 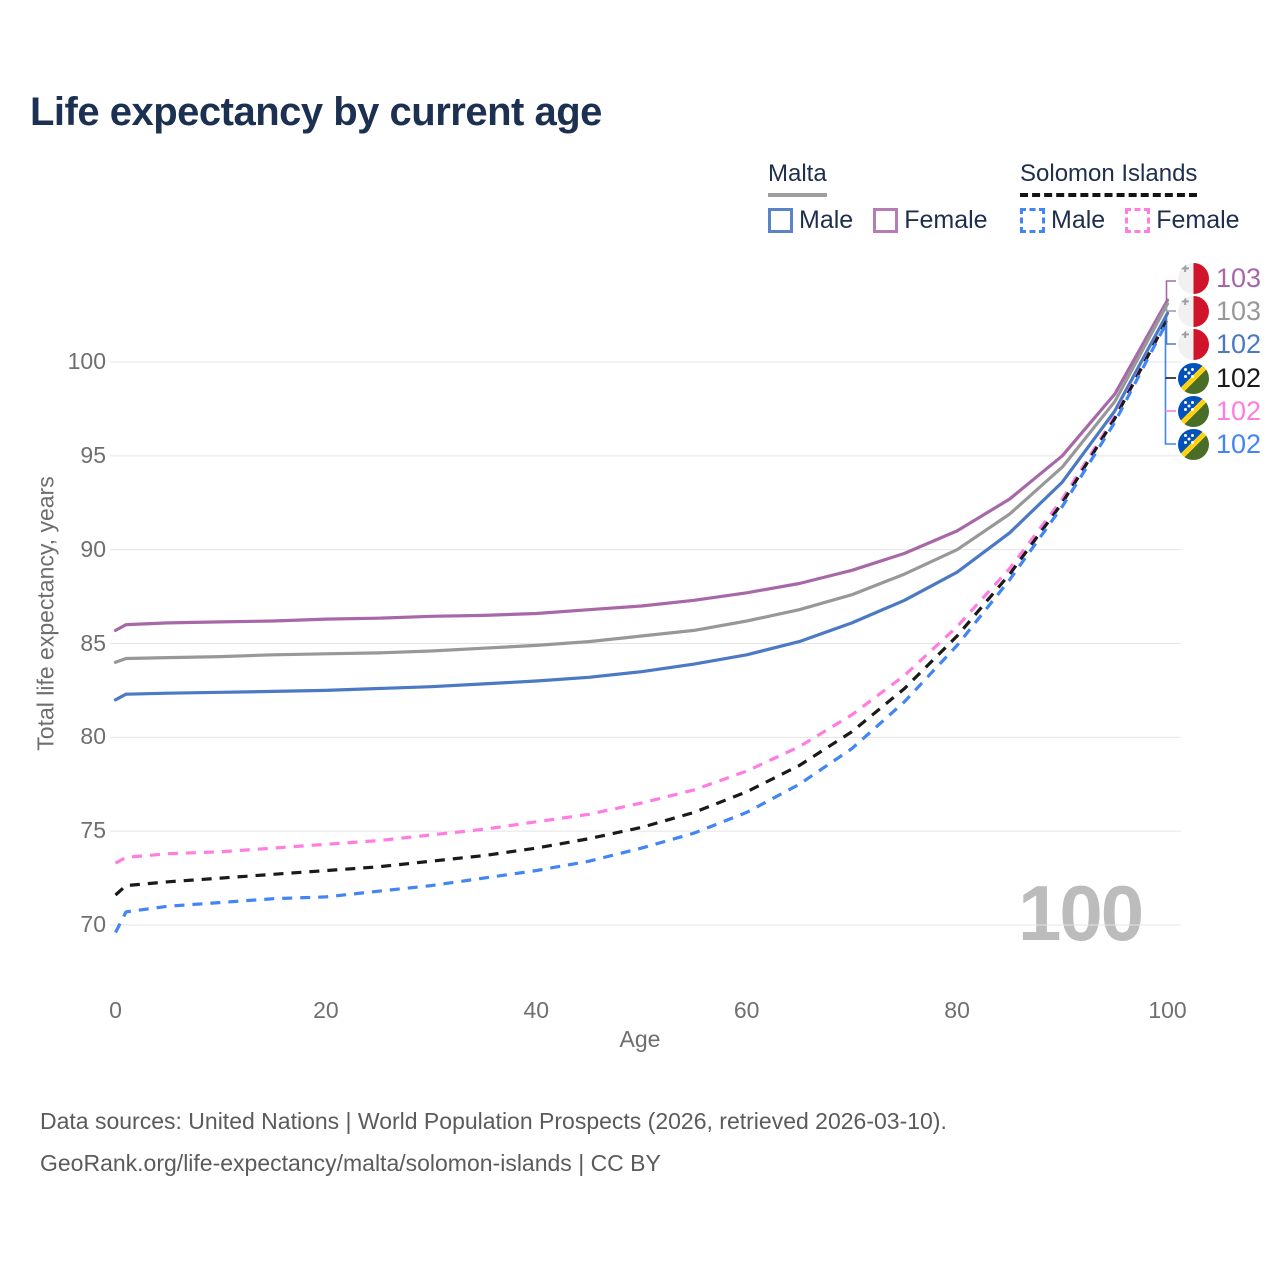 I want to click on malta-female-swatch-icon, so click(x=886, y=220).